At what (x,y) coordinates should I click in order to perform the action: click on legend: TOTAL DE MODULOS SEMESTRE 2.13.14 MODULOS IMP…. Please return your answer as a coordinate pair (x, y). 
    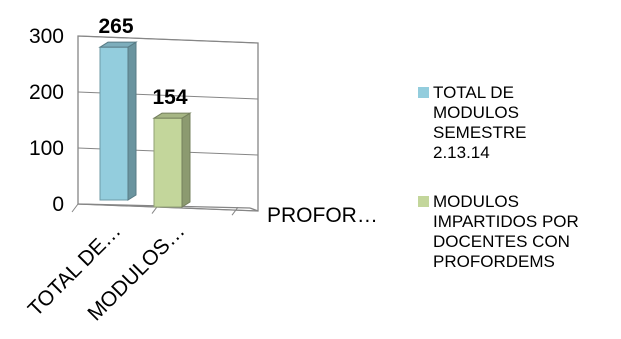
    Looking at the image, I should click on (498, 177).